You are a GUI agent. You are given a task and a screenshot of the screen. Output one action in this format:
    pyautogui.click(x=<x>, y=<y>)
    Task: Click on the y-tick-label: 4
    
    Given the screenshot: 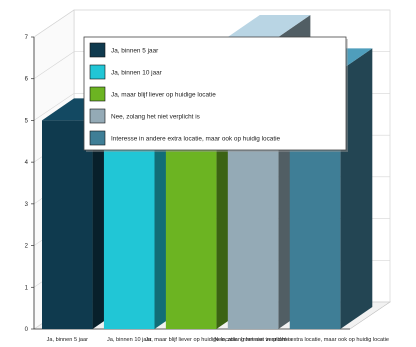 What is the action you would take?
    pyautogui.click(x=27, y=163)
    